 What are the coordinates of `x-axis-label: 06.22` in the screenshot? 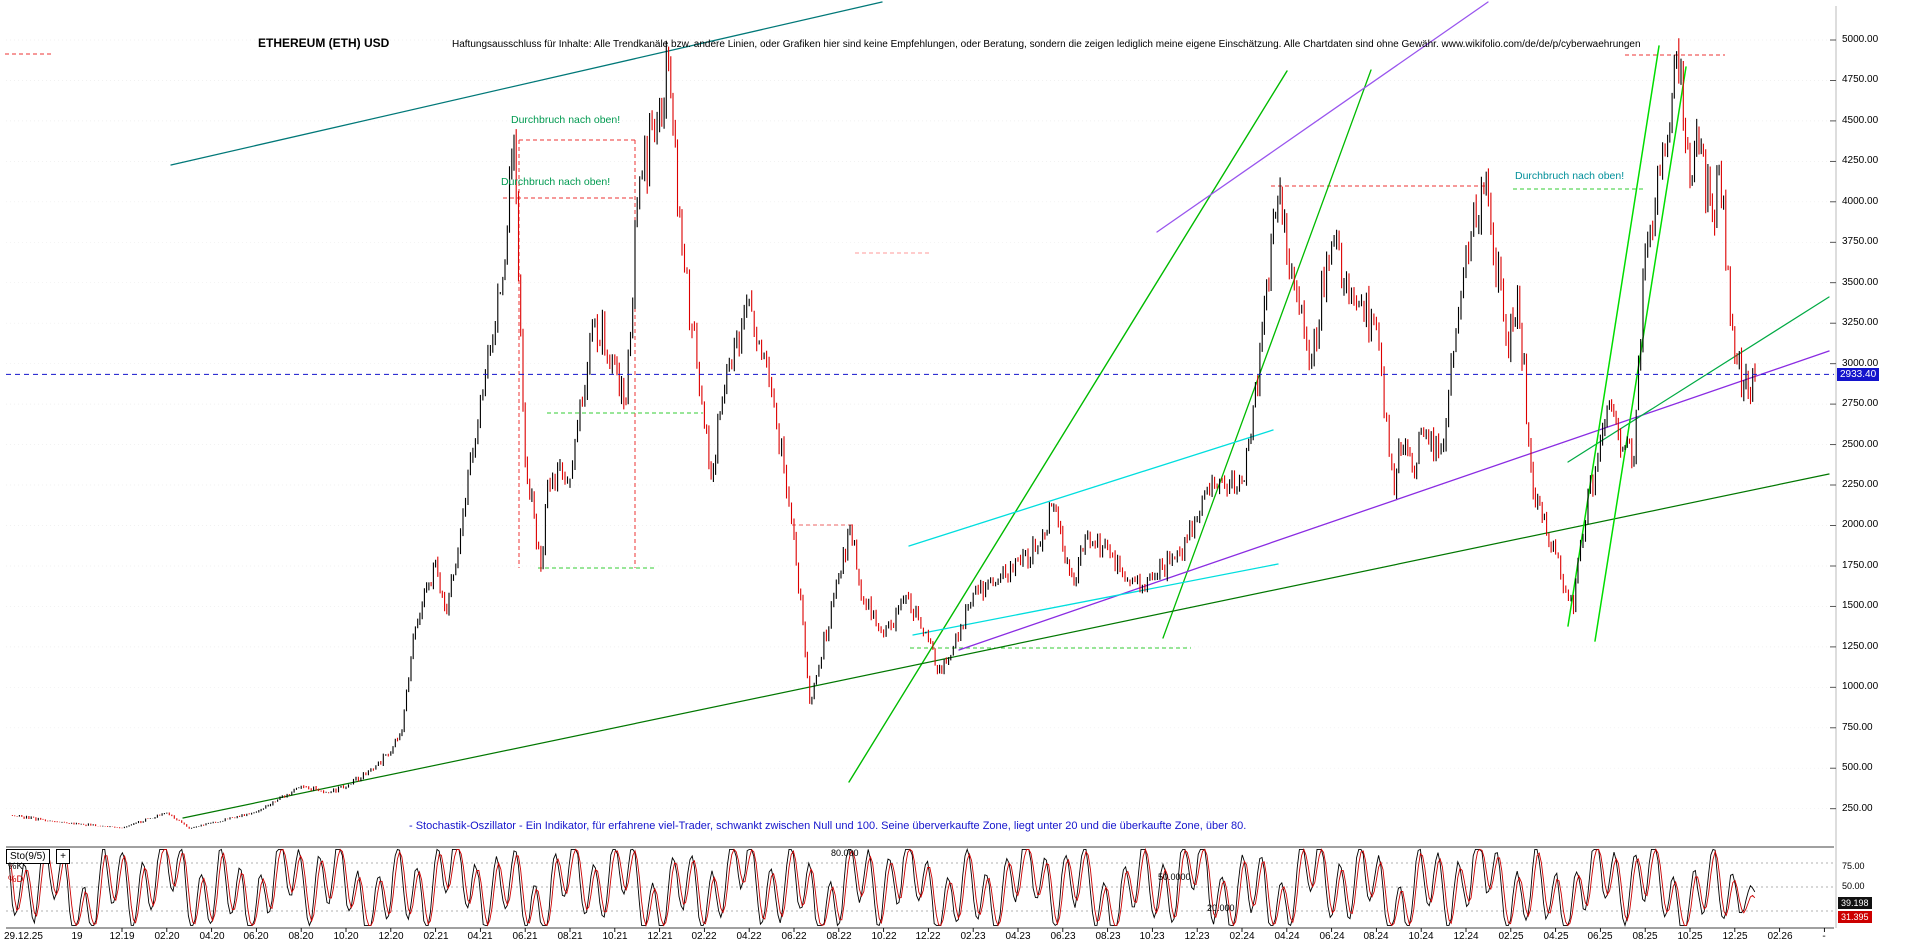 It's located at (794, 936).